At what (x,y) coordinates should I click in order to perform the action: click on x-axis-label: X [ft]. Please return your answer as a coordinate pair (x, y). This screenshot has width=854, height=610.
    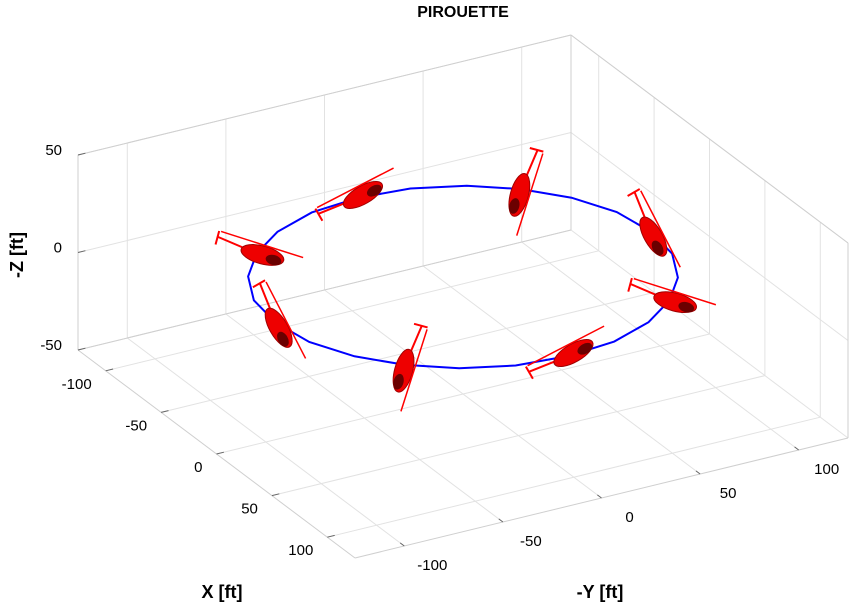
    Looking at the image, I should click on (222, 592).